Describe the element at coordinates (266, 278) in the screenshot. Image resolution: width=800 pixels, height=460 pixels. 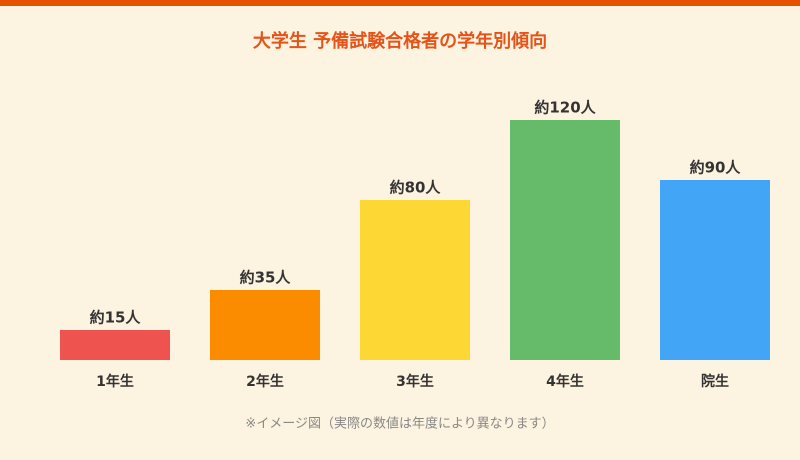
I see `value-label: 約35人` at that location.